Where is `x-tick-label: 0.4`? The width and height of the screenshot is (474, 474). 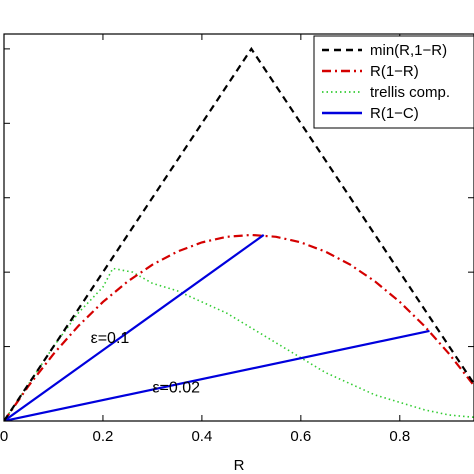
x-tick-label: 0.4 is located at coordinates (201, 436).